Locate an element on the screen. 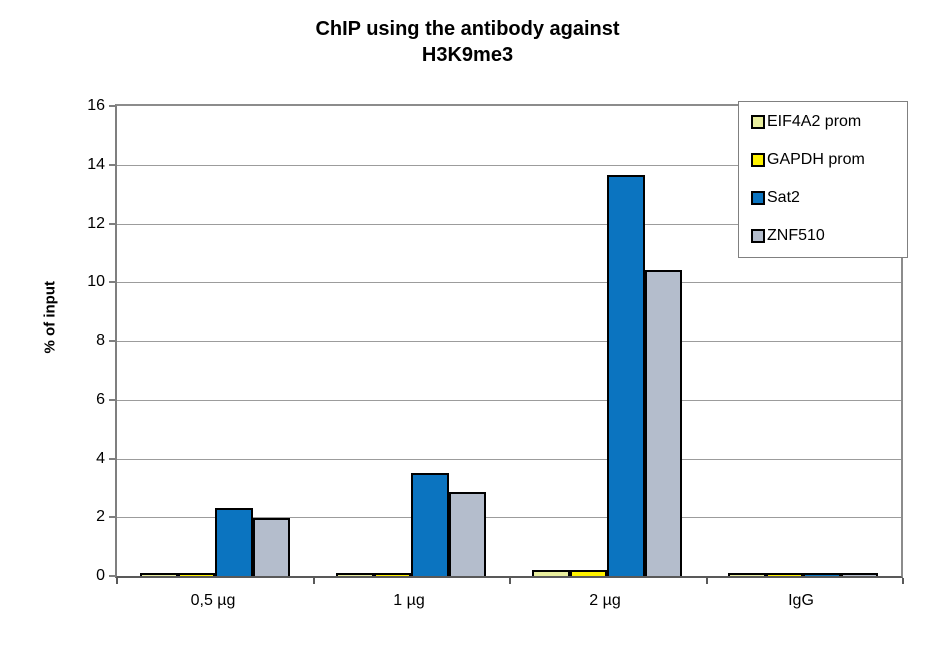 The width and height of the screenshot is (935, 647). y-tick-label: 10 is located at coordinates (96, 282).